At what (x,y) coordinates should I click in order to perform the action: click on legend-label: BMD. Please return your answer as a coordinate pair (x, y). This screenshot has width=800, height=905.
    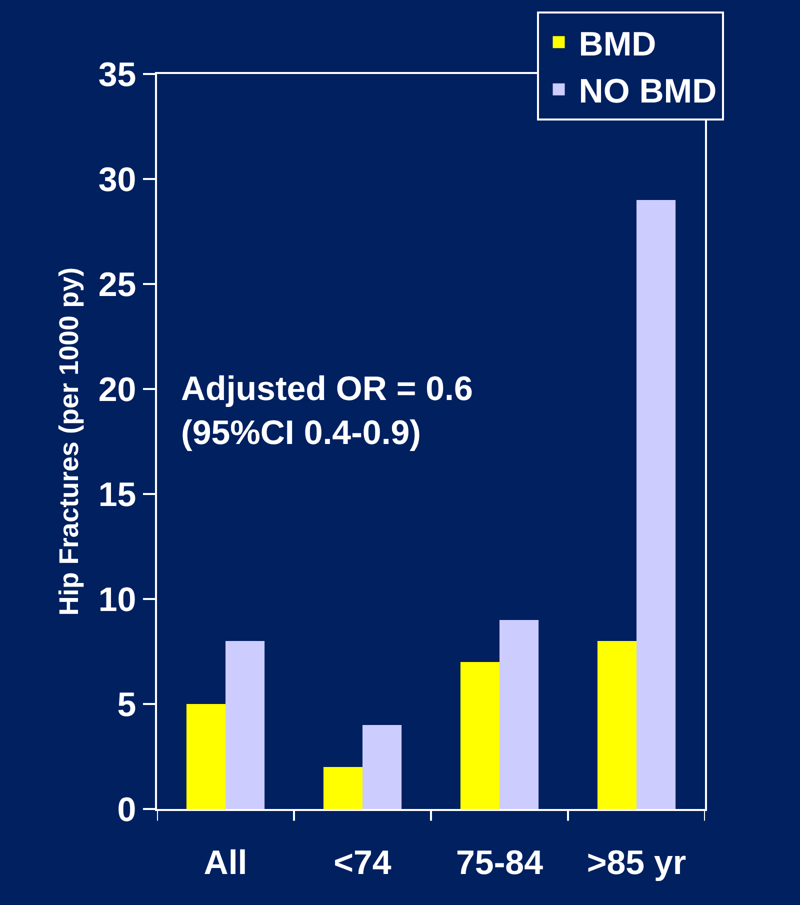
    Looking at the image, I should click on (617, 44).